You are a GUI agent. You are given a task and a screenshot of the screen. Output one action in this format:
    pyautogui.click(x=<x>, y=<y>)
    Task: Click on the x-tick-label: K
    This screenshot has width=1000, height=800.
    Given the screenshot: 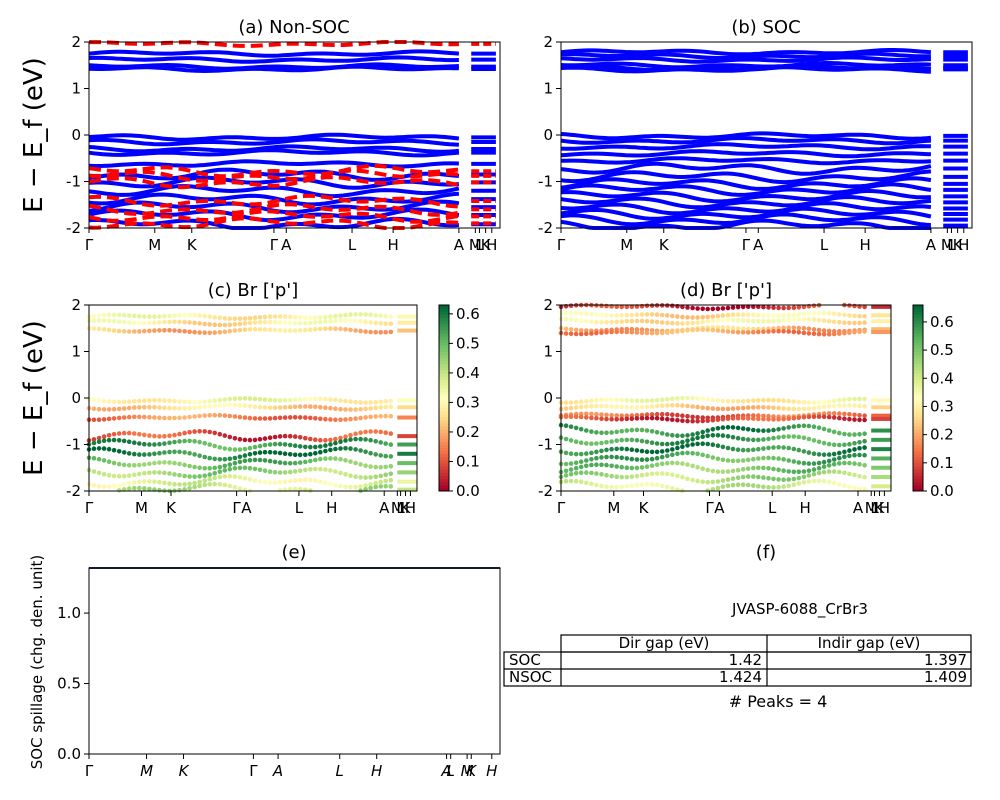 What is the action you would take?
    pyautogui.click(x=486, y=245)
    